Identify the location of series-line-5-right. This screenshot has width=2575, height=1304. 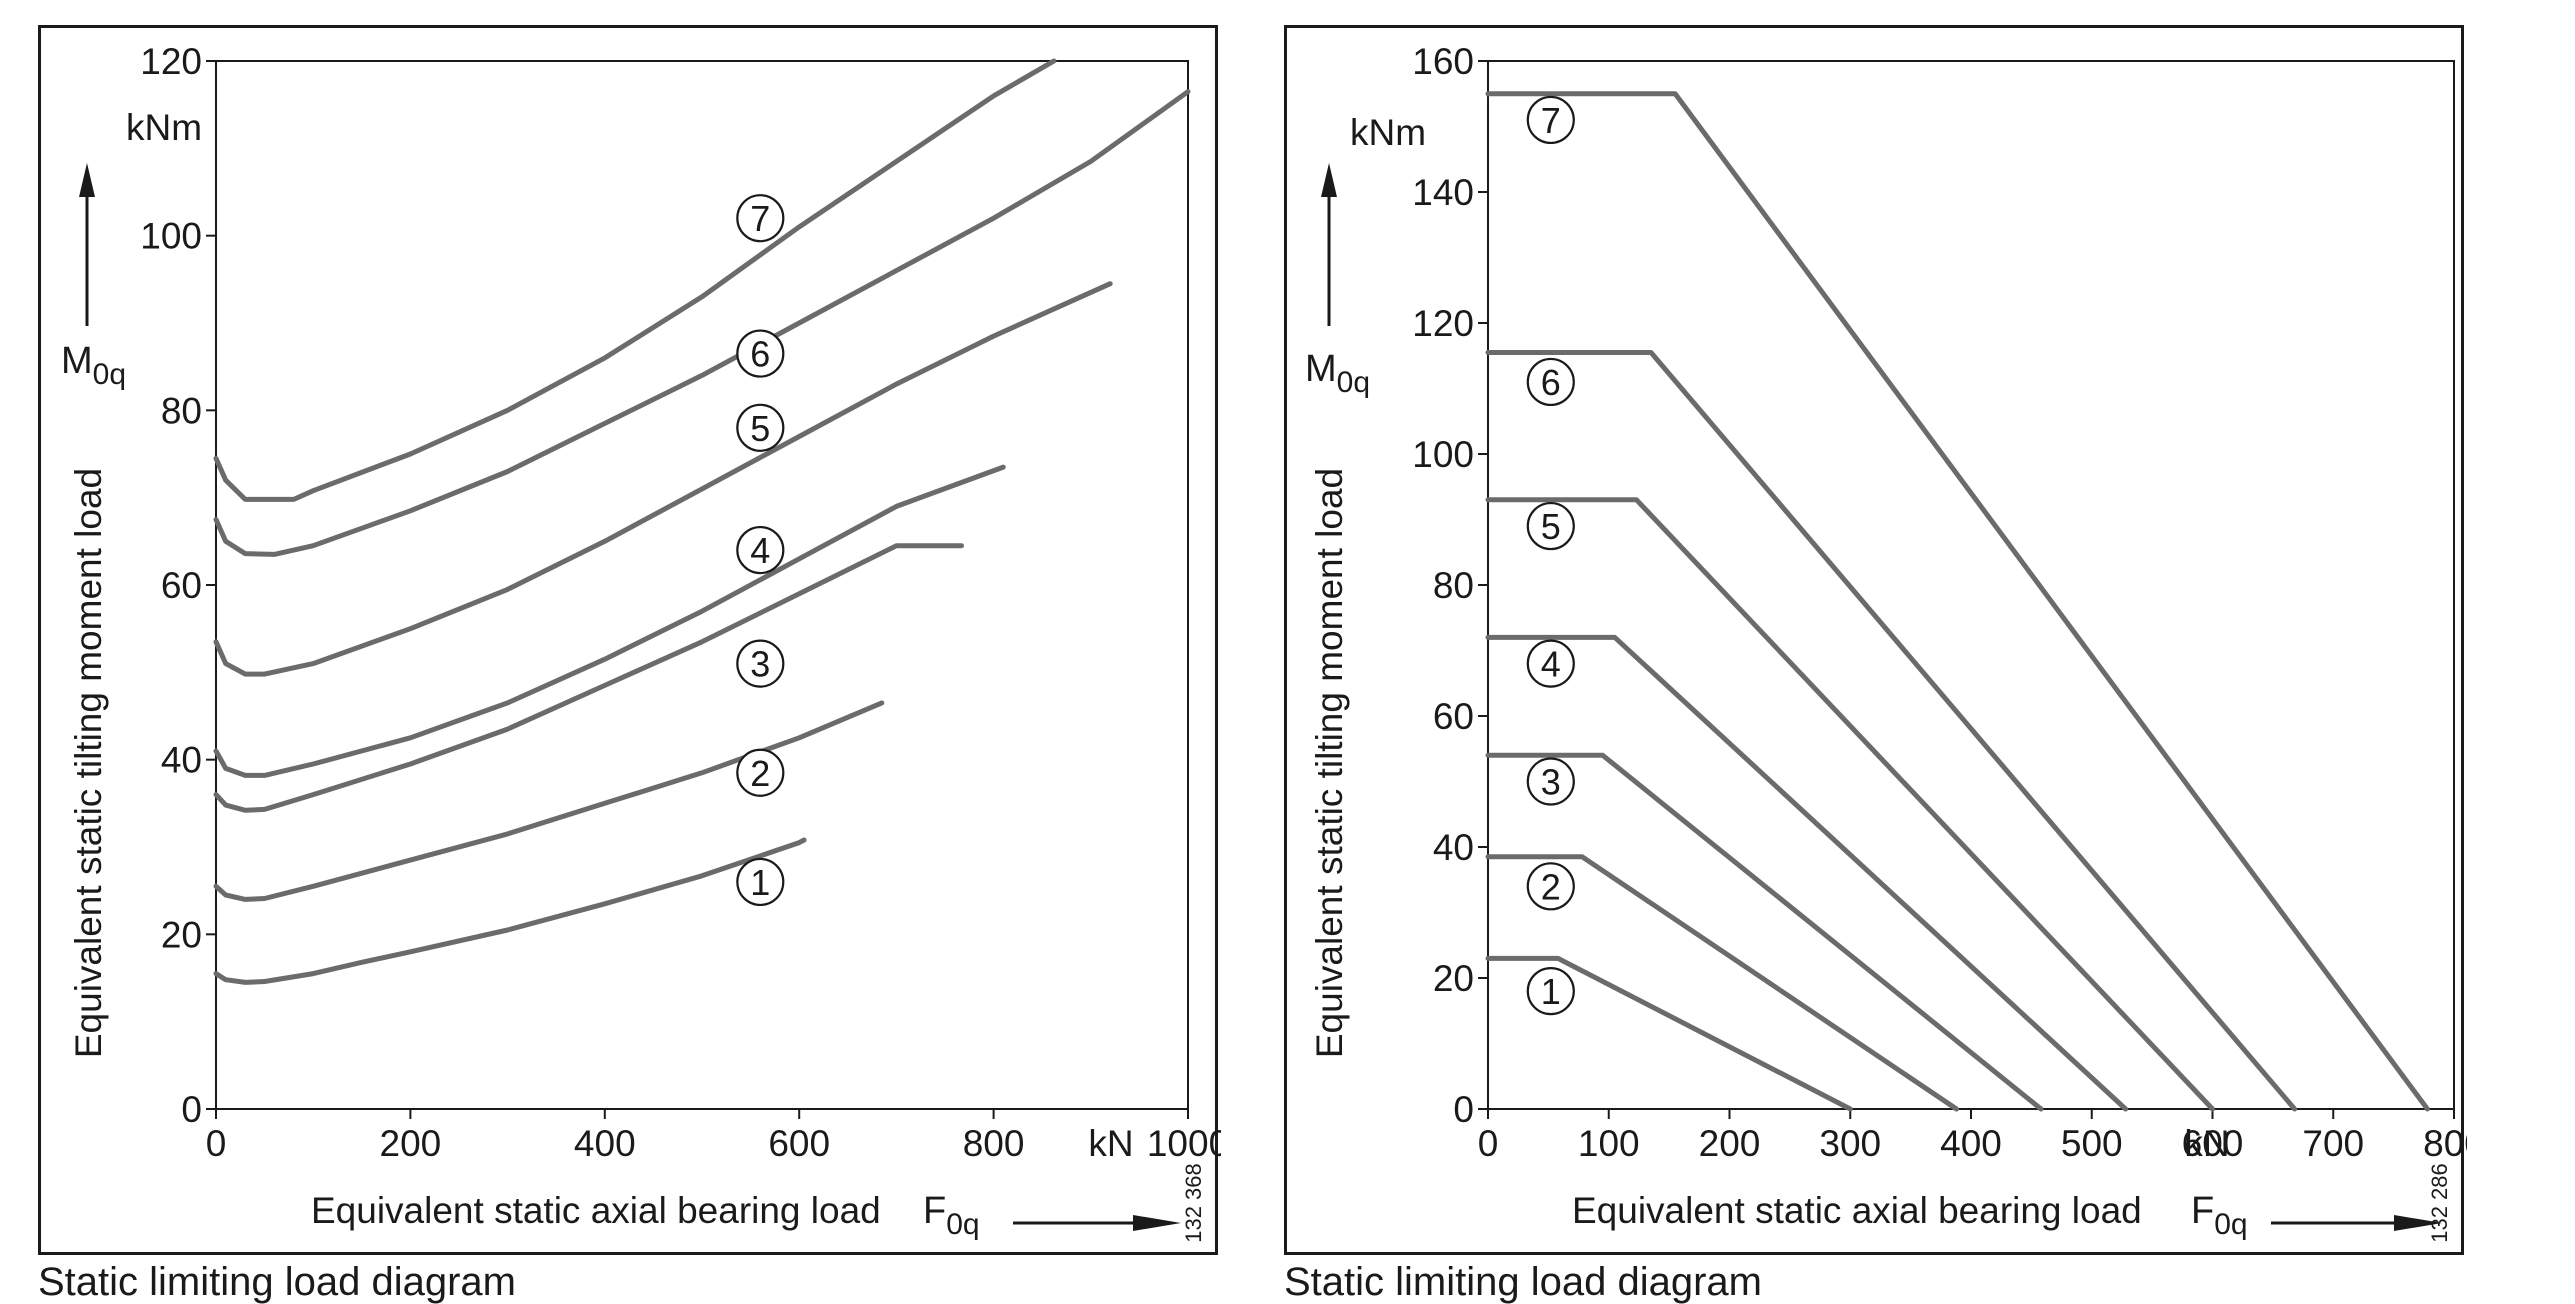
(1850, 804).